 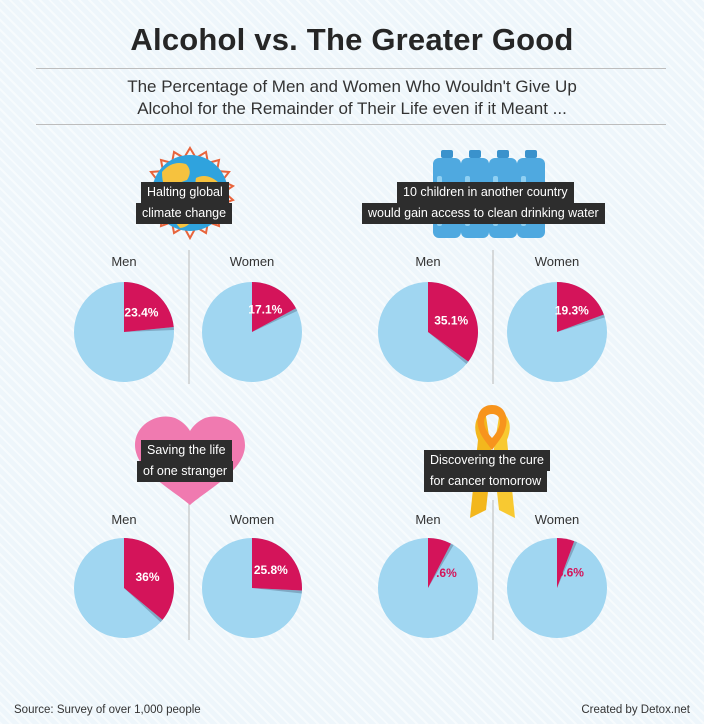 I want to click on gender-label-women-3: Women, so click(x=252, y=519).